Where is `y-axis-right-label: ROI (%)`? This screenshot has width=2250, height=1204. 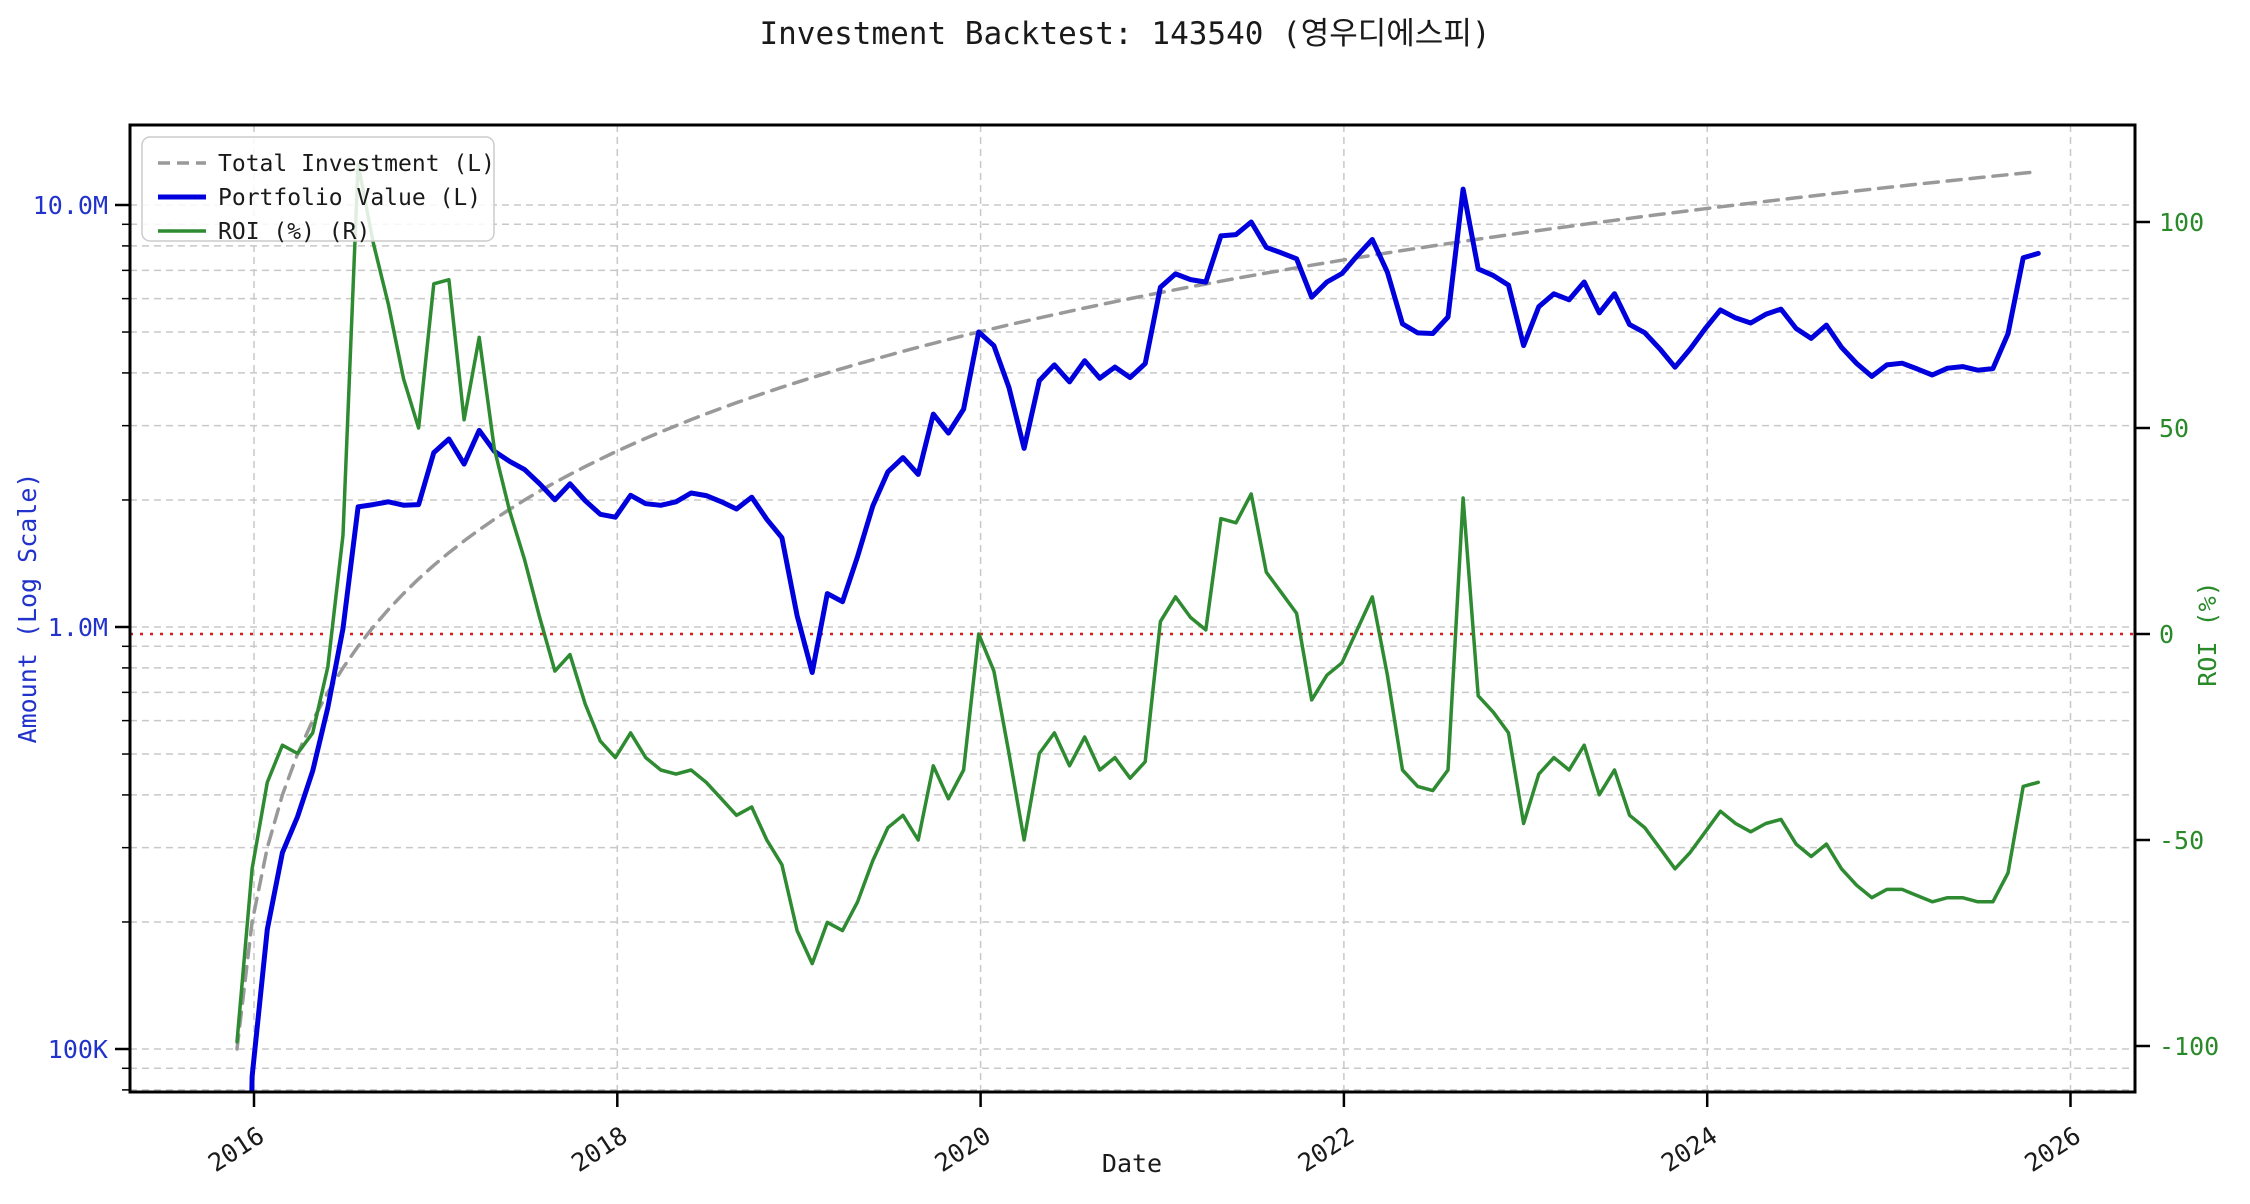
y-axis-right-label: ROI (%) is located at coordinates (2207, 633).